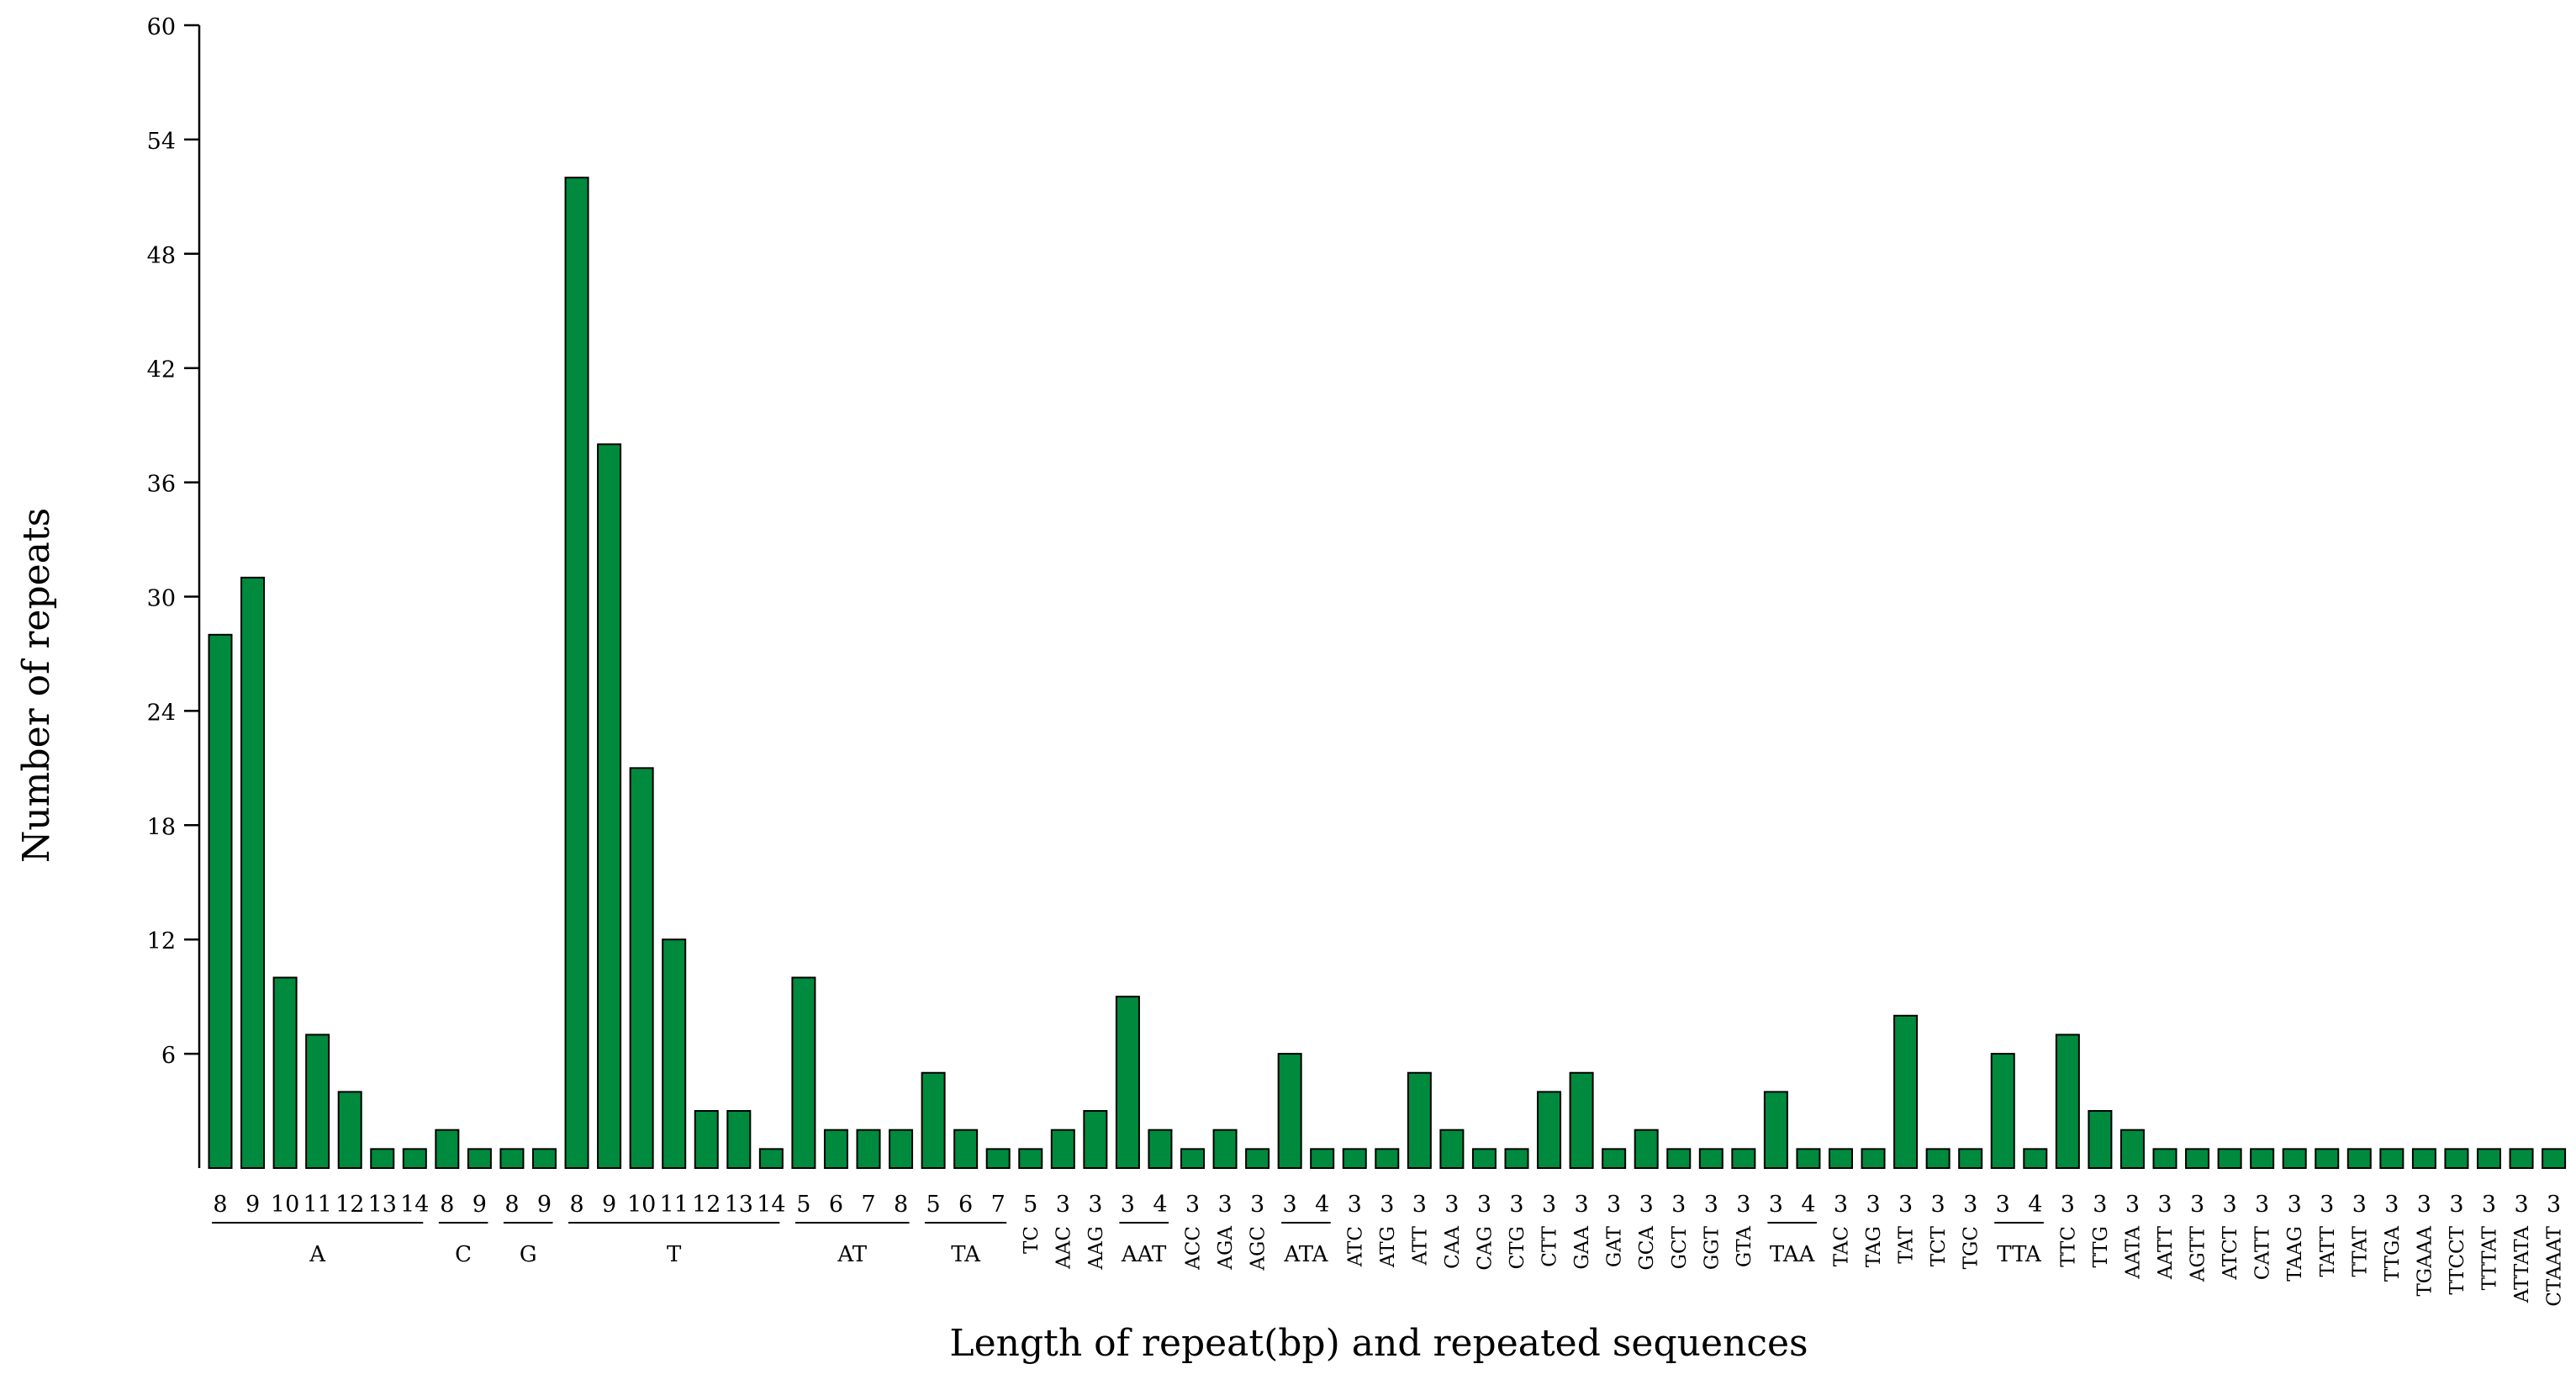 This screenshot has width=2576, height=1385. What do you see at coordinates (1160, 1205) in the screenshot?
I see `x-length-label: 4` at bounding box center [1160, 1205].